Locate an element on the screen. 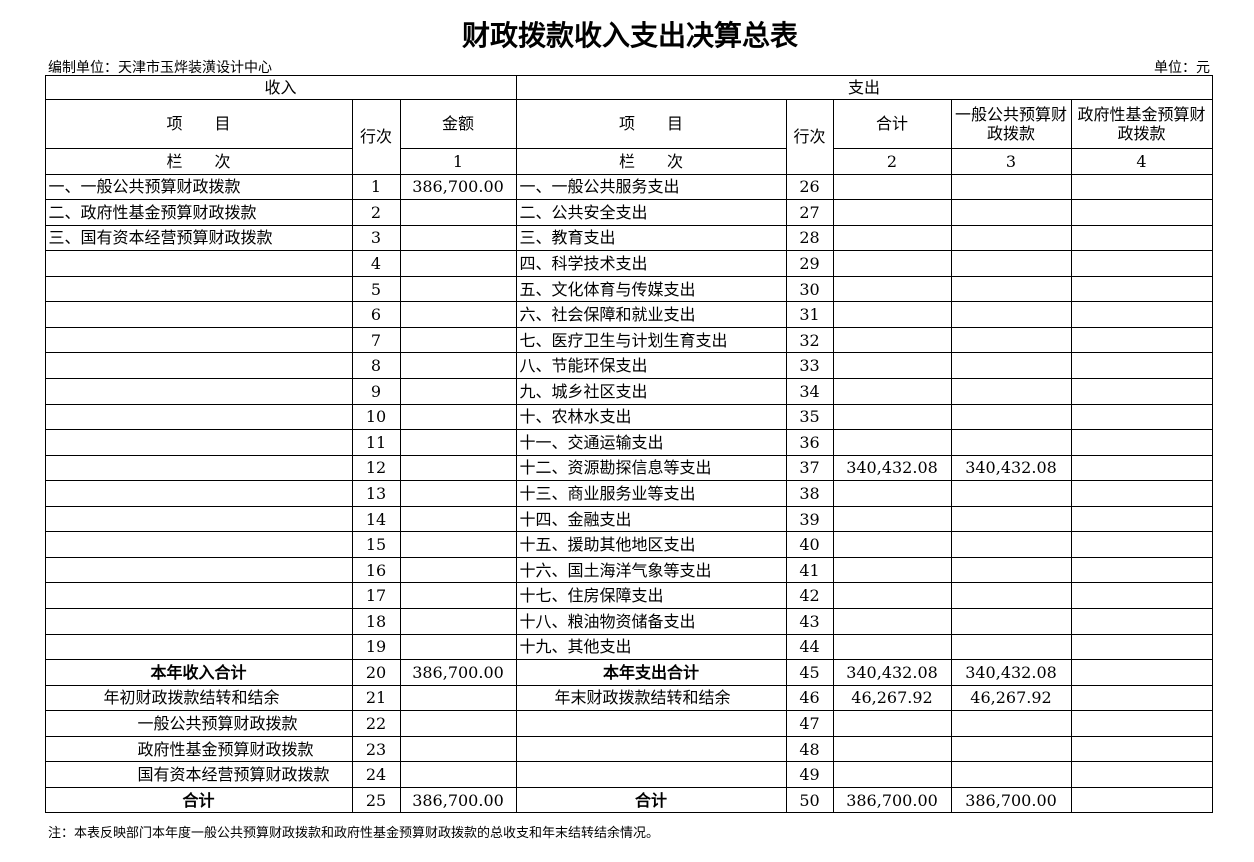  line-no: 19 is located at coordinates (376, 647).